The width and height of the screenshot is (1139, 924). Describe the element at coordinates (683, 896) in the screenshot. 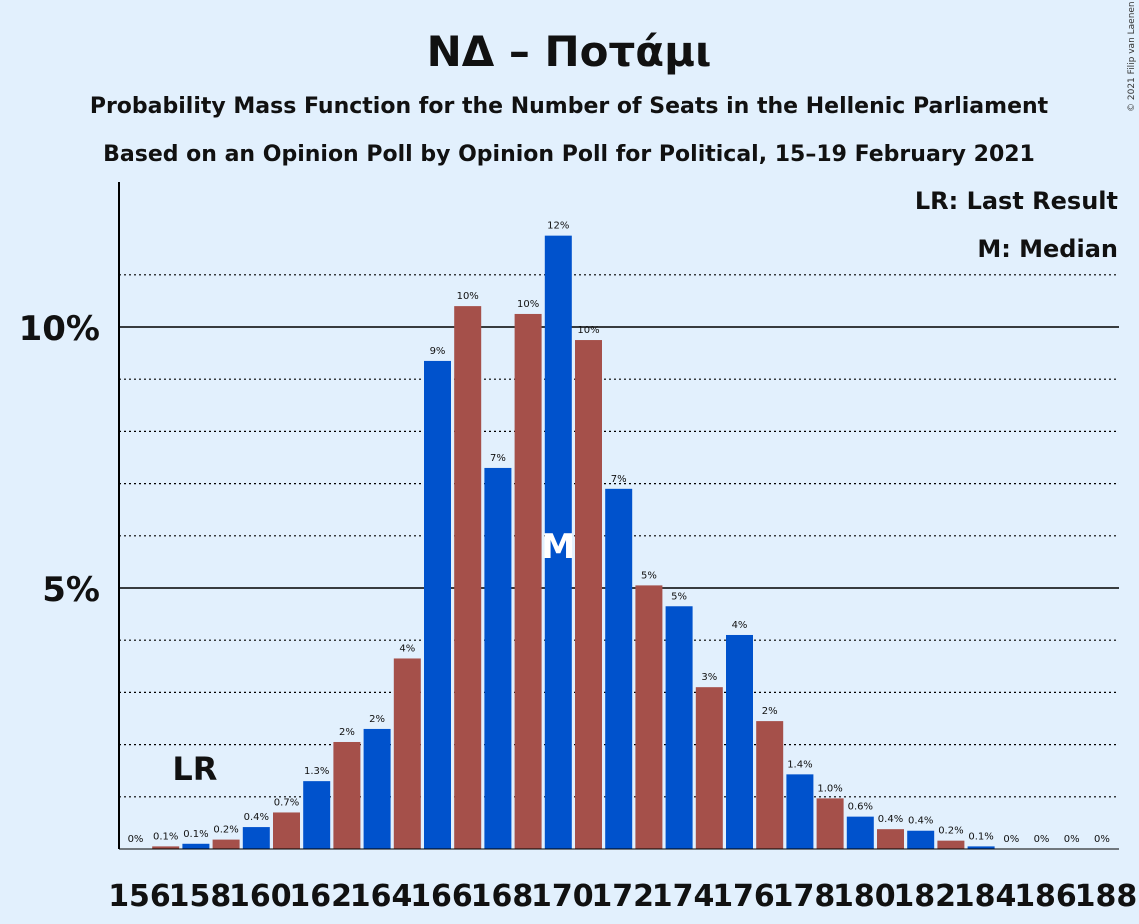

I see `x-tick-label: 174` at that location.